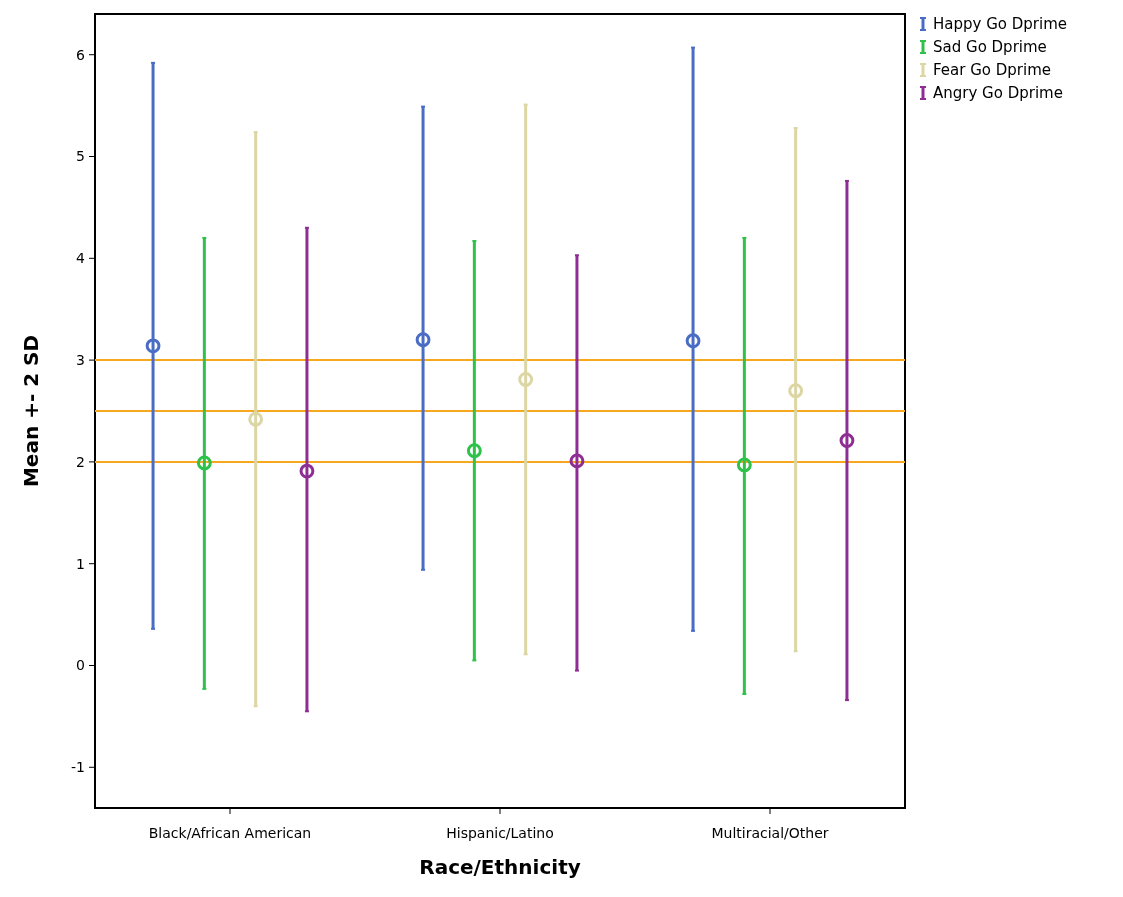 This screenshot has width=1123, height=897. Describe the element at coordinates (80, 563) in the screenshot. I see `y-tick-label: 1` at that location.